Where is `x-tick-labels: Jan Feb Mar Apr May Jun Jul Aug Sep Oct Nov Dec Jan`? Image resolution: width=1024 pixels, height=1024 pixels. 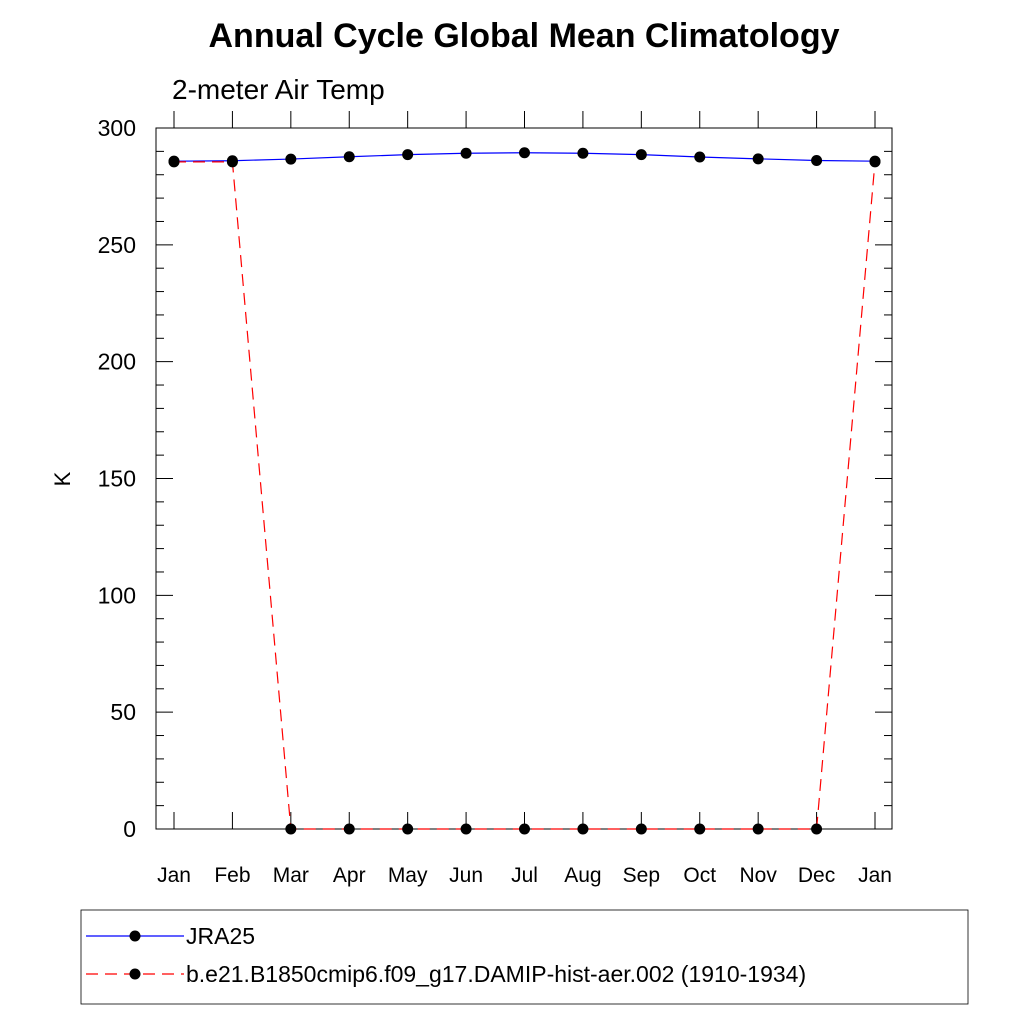 x-tick-labels: Jan Feb Mar Apr May Jun Jul Aug Sep Oct Nov Dec Jan is located at coordinates (524, 875).